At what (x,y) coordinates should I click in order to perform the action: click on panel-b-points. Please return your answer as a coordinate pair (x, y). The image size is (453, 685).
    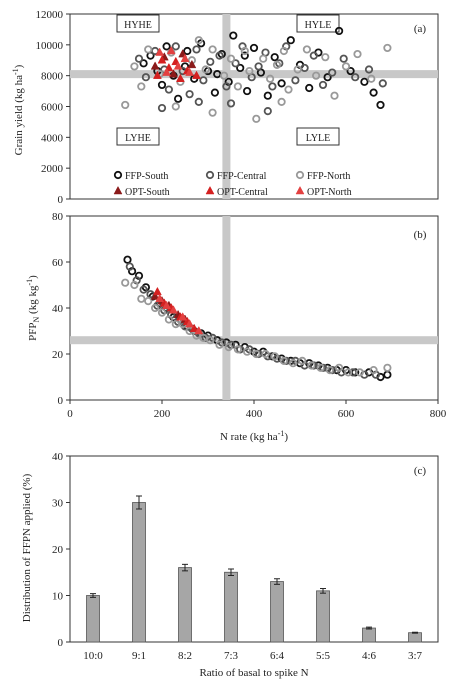
    Looking at the image, I should click on (256, 318).